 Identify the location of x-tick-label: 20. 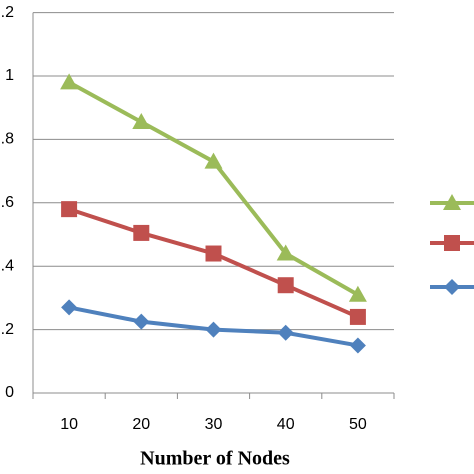
(141, 424).